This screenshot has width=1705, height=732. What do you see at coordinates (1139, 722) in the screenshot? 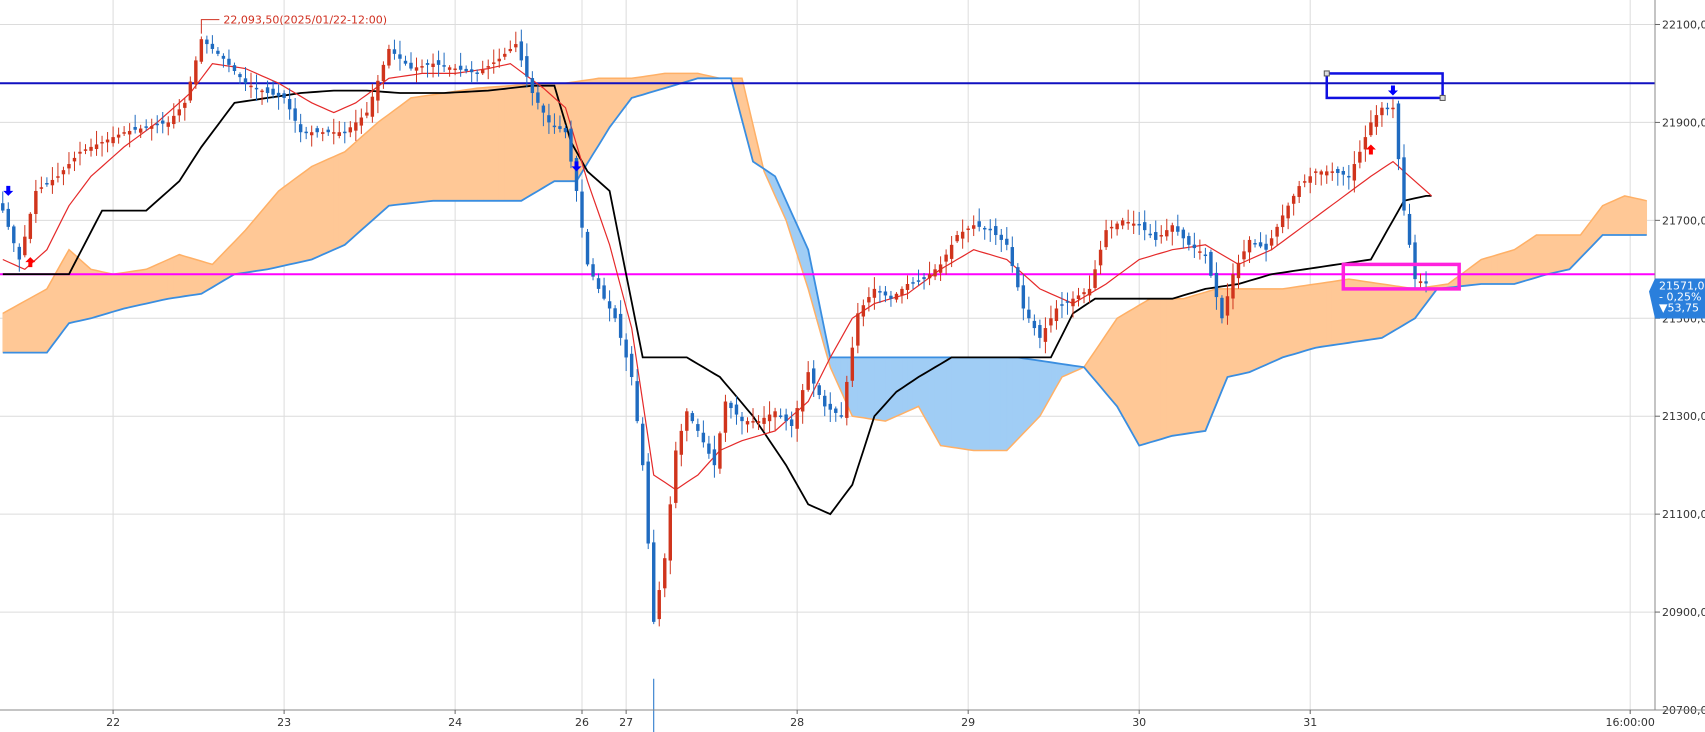
I see `time-axis-label: 30` at bounding box center [1139, 722].